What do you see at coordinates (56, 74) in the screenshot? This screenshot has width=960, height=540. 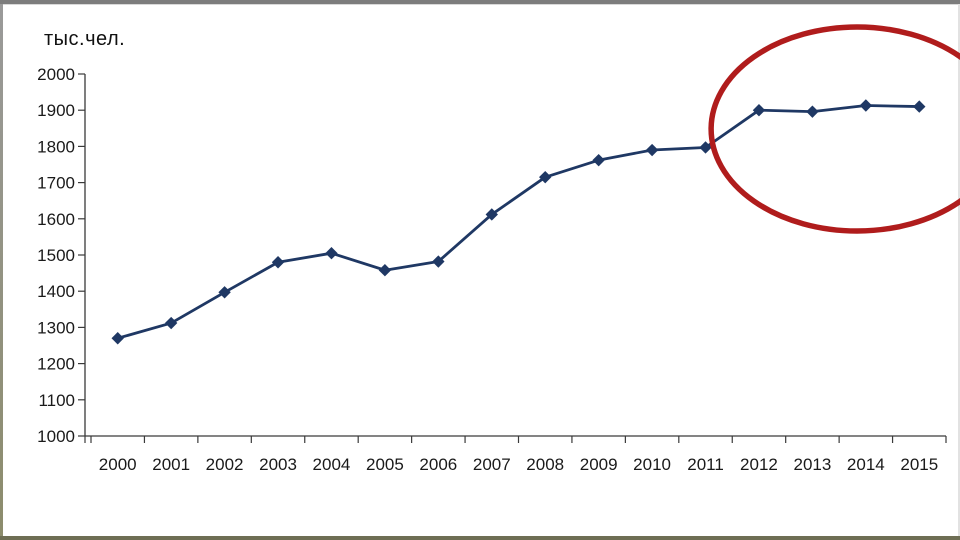 I see `y-tick-label: 2000` at bounding box center [56, 74].